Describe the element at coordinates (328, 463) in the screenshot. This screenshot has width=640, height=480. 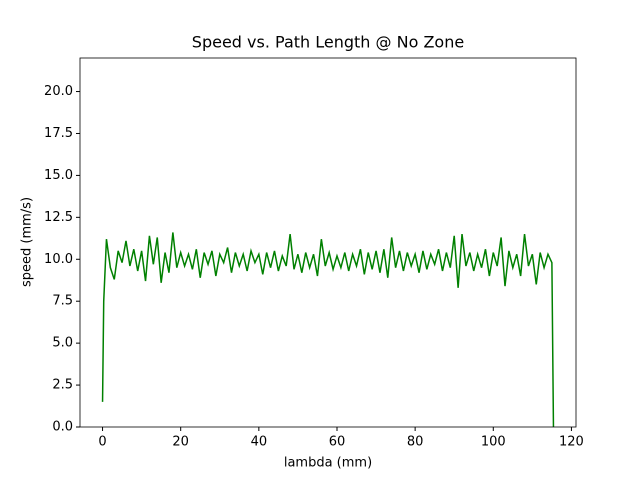
I see `x-axis-label: lambda (mm)` at that location.